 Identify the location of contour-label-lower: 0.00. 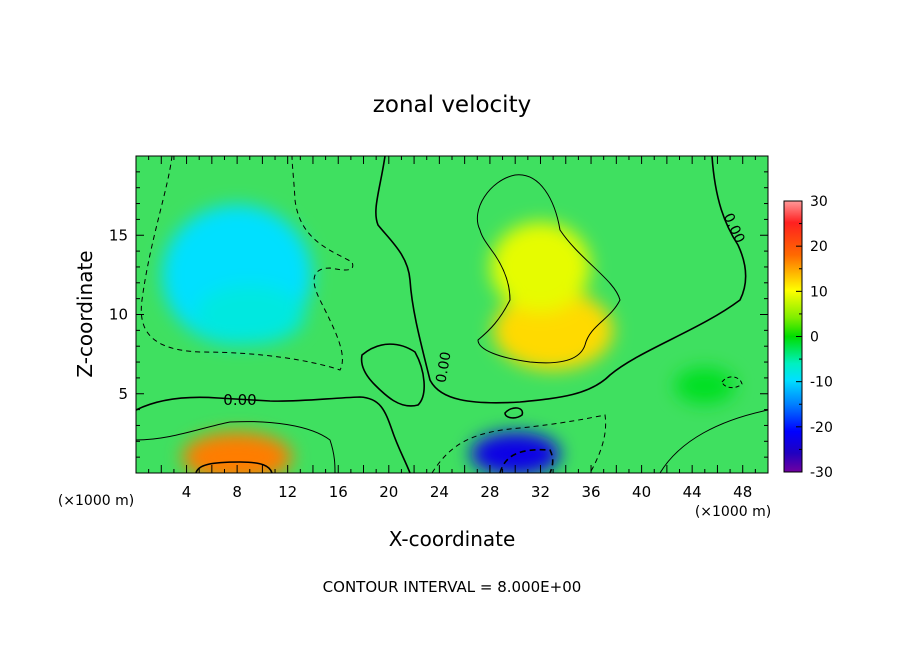
(239, 400).